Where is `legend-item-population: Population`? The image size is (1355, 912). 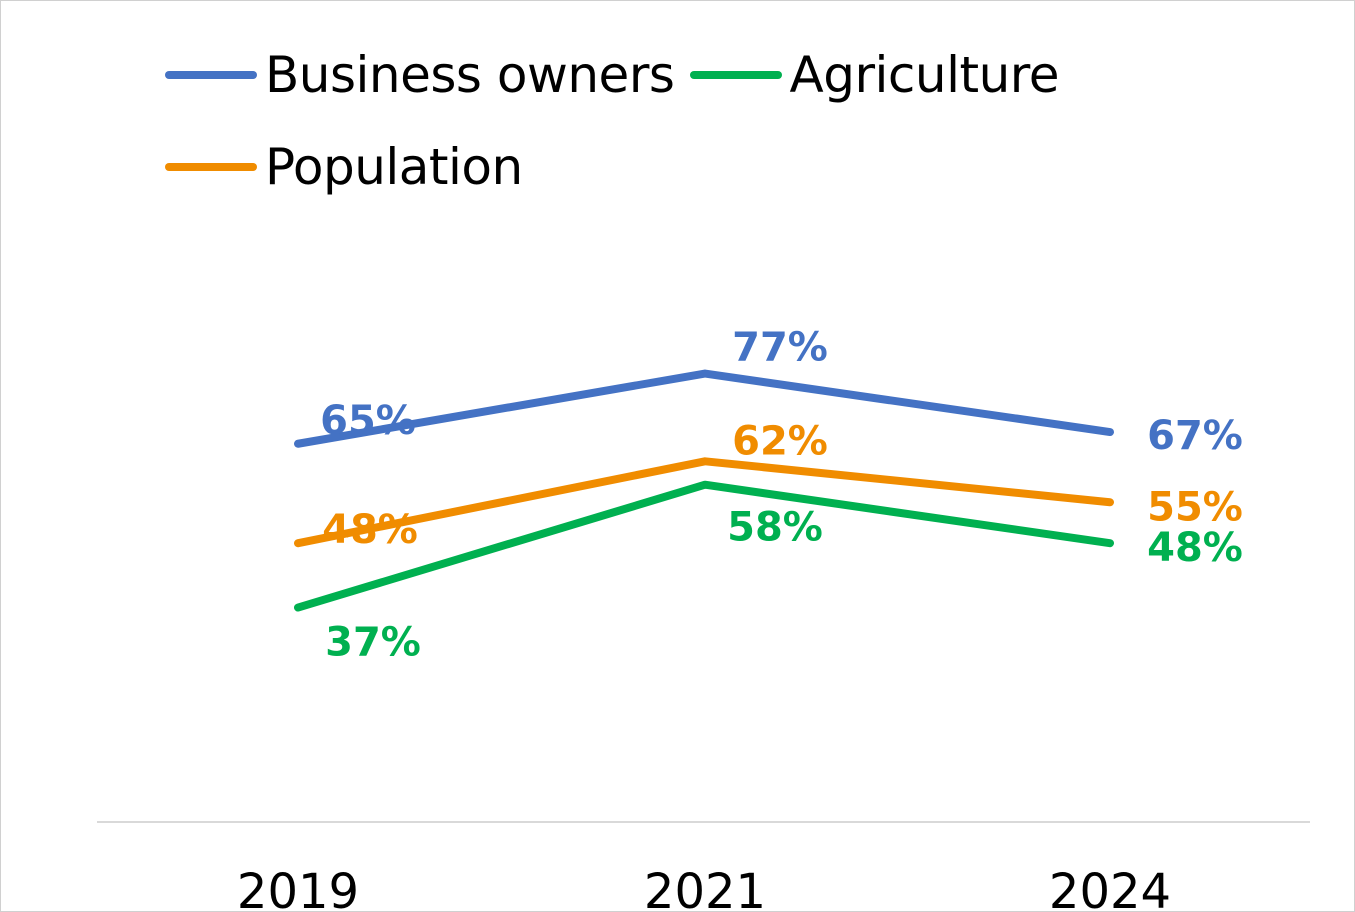
legend-item-population: Population is located at coordinates (344, 167).